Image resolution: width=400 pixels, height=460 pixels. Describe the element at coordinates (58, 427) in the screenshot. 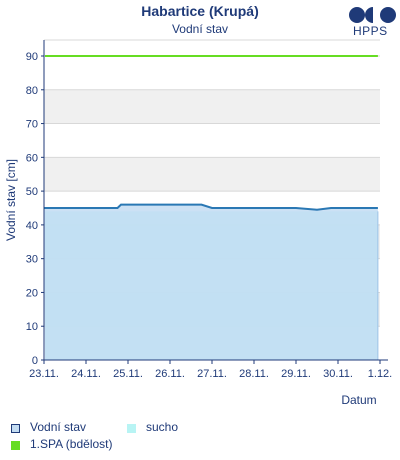

I see `legend-label-water: Vodní stav` at that location.